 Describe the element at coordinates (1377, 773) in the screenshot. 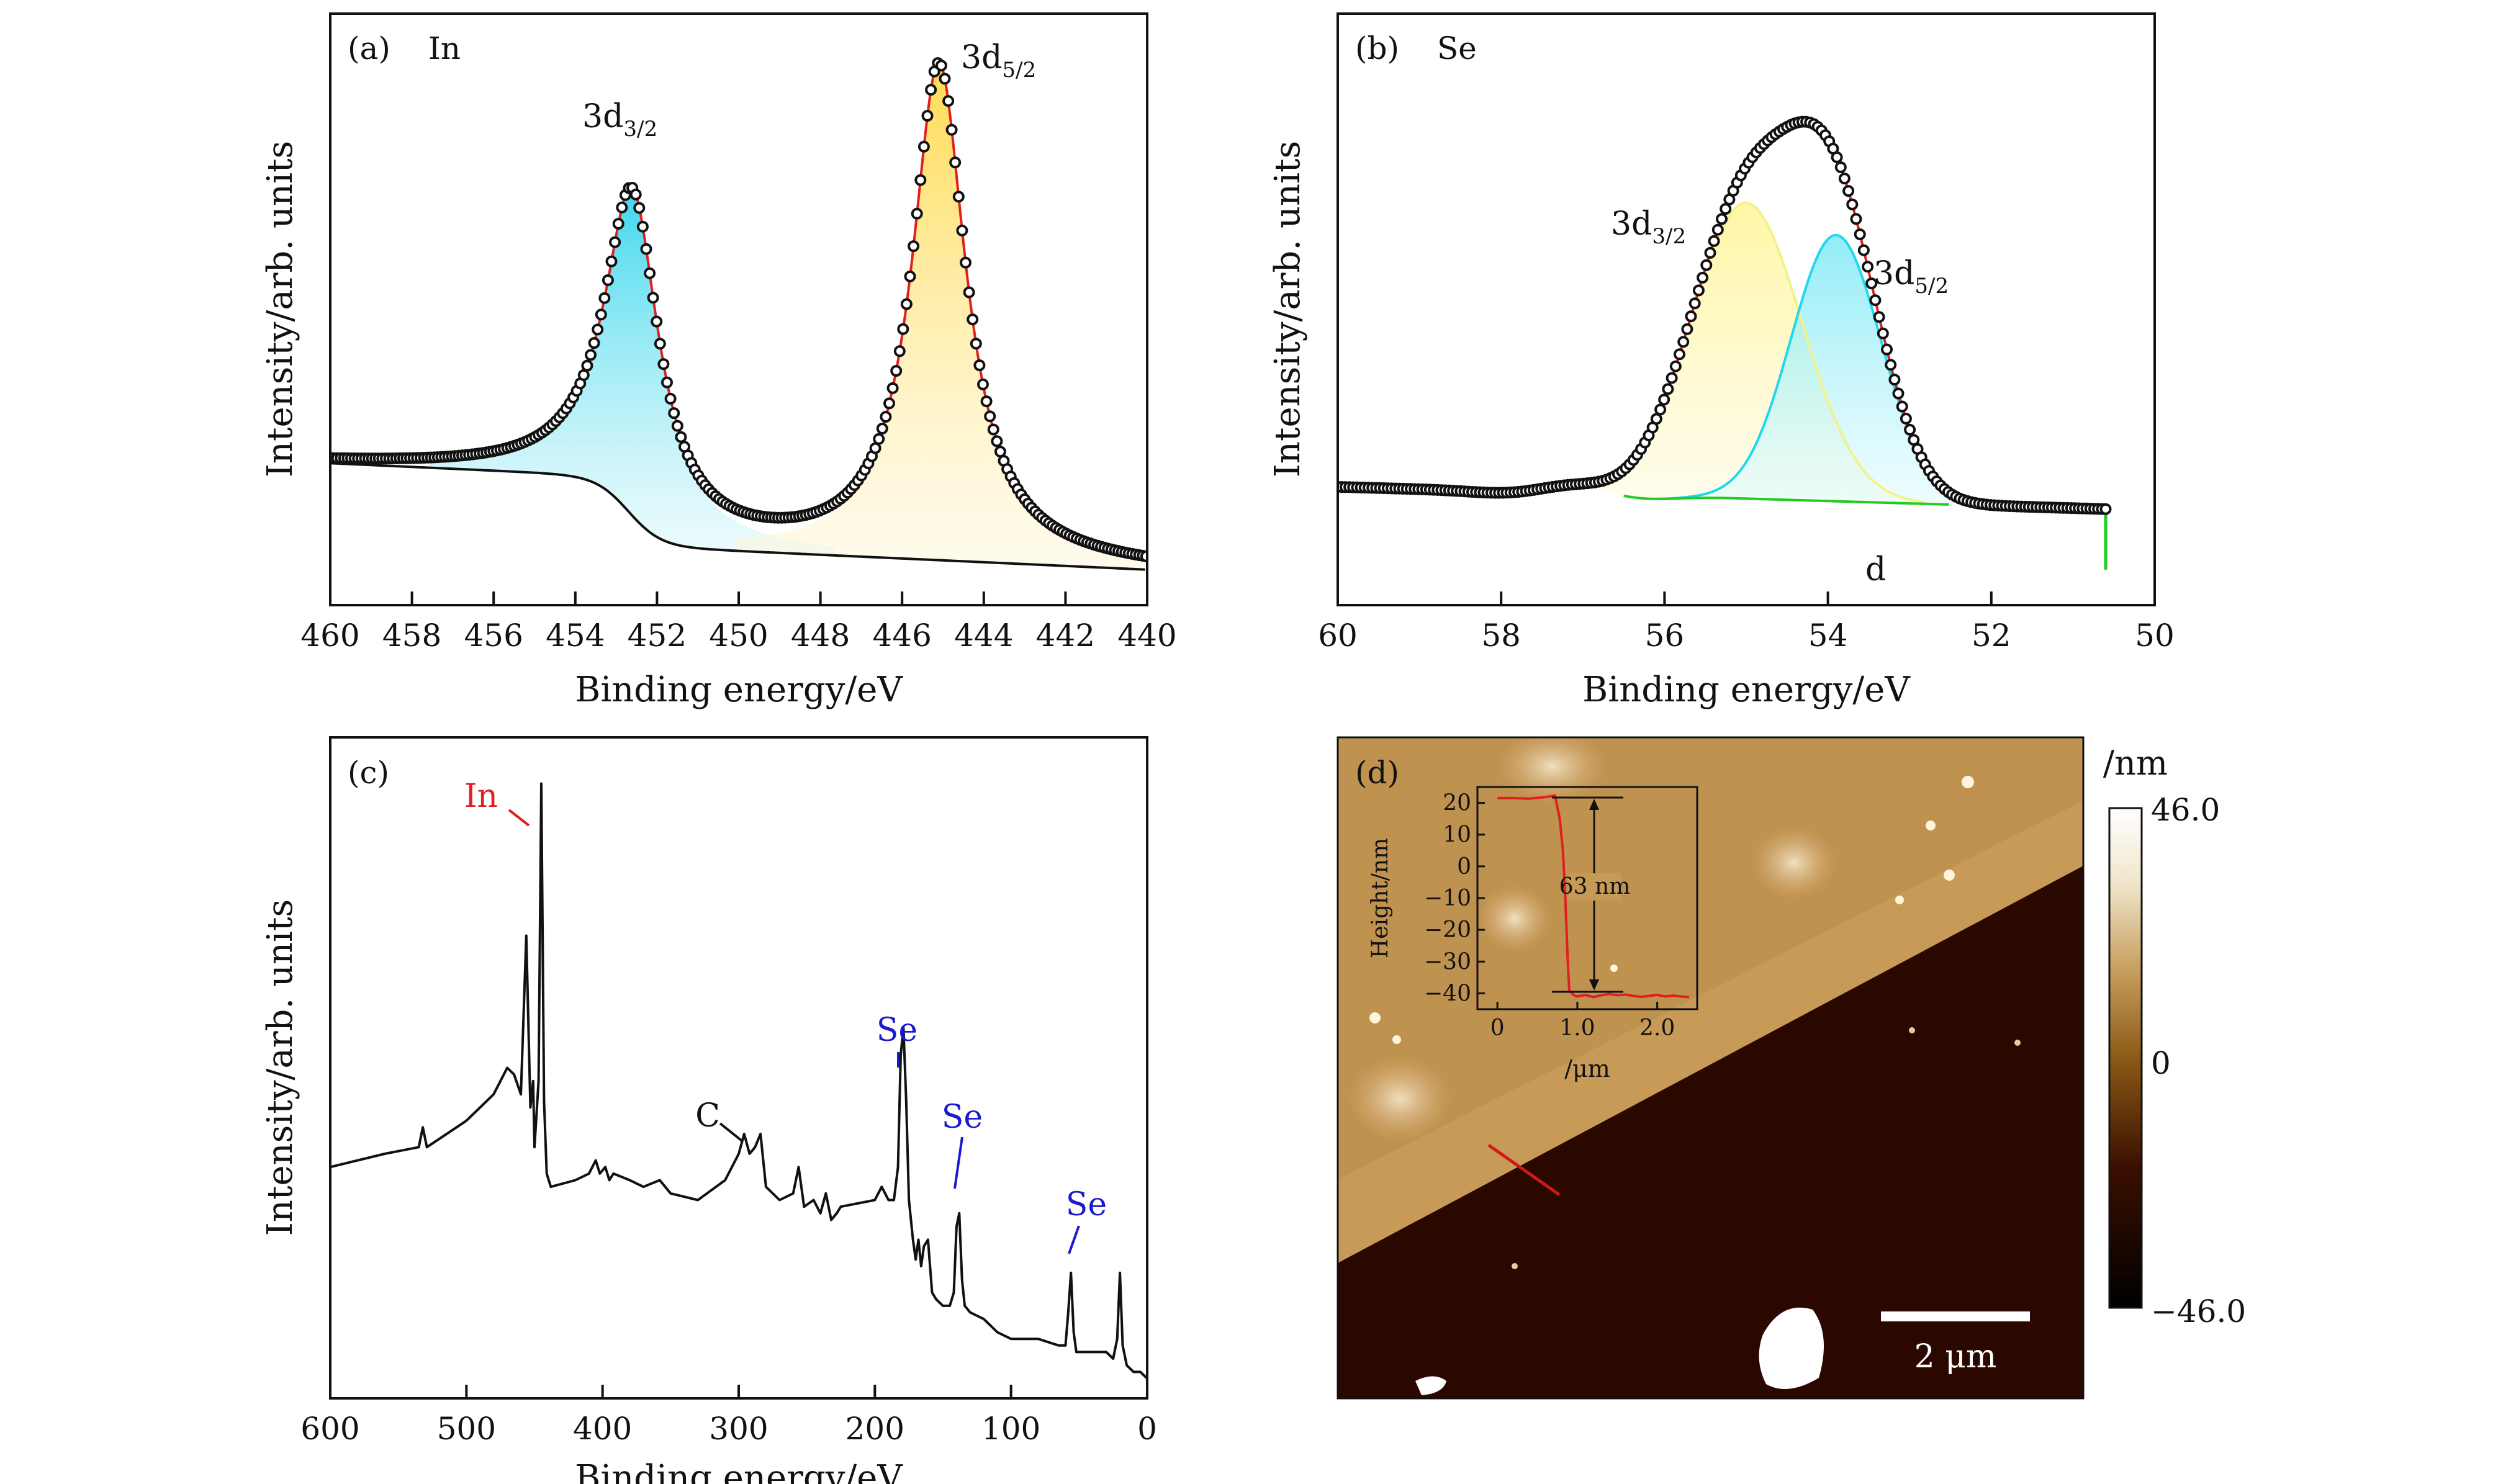

I see `d-panel-label: (d)` at that location.